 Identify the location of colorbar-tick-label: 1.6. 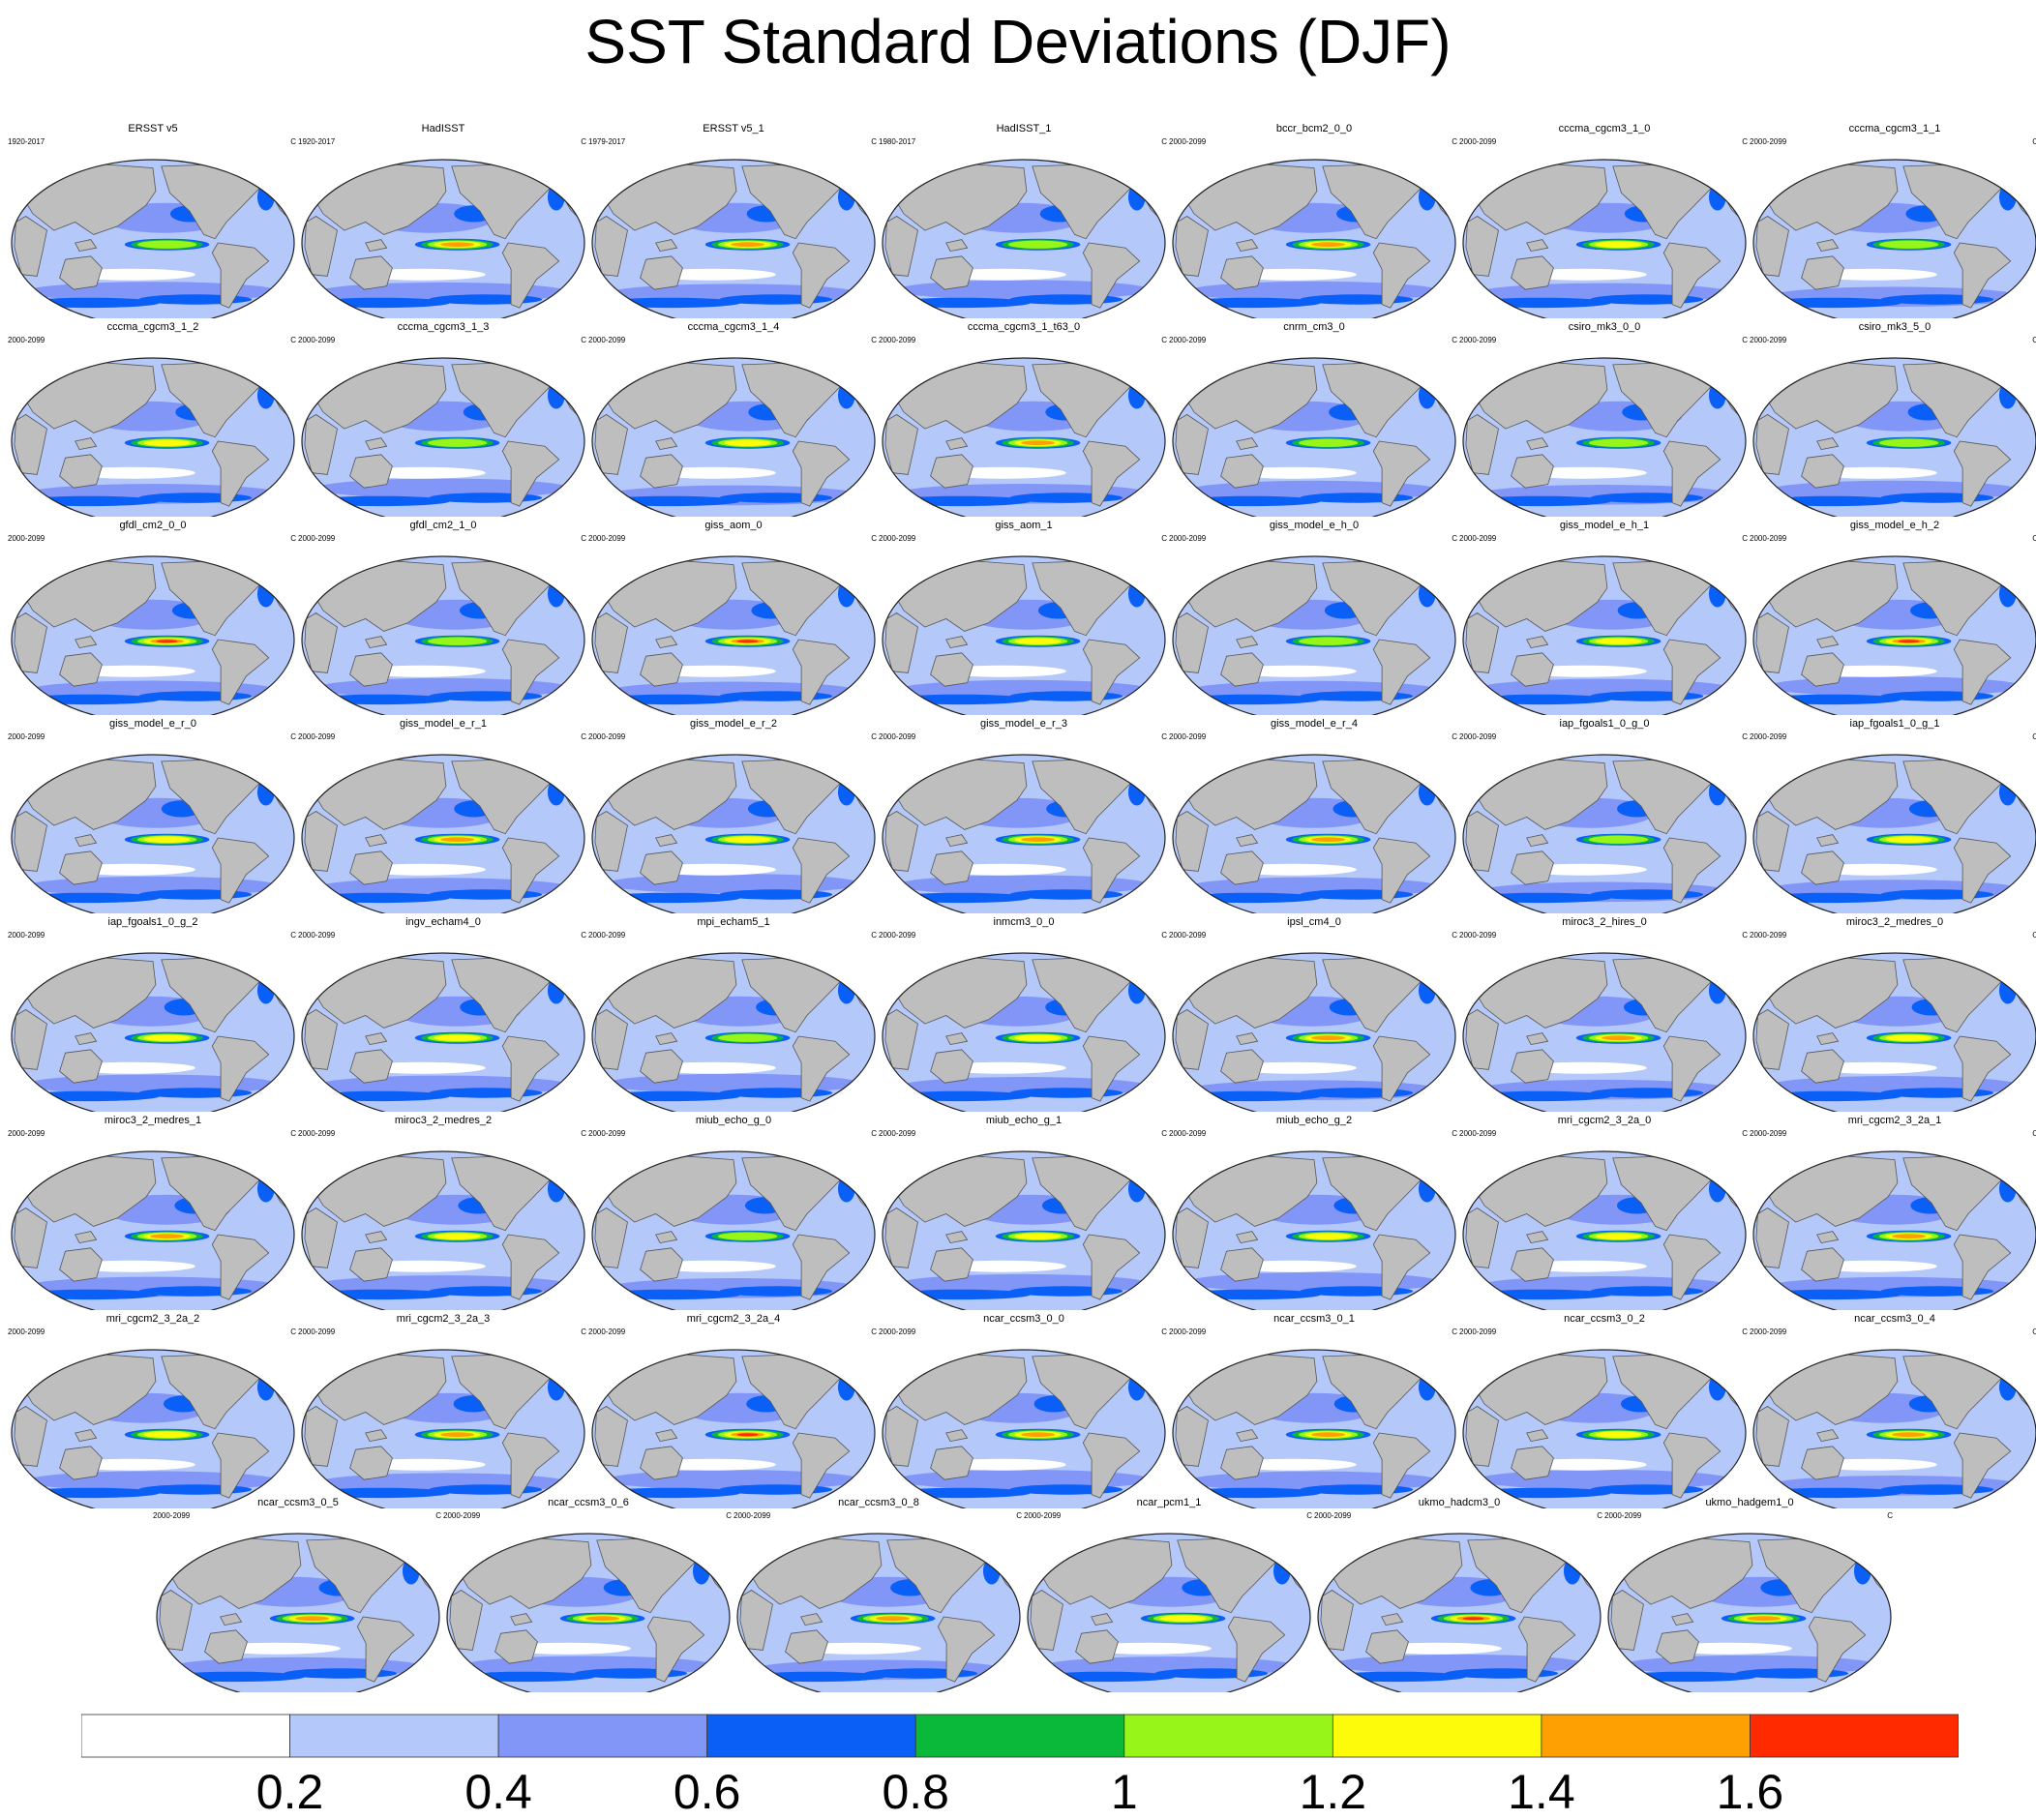
(1750, 1792).